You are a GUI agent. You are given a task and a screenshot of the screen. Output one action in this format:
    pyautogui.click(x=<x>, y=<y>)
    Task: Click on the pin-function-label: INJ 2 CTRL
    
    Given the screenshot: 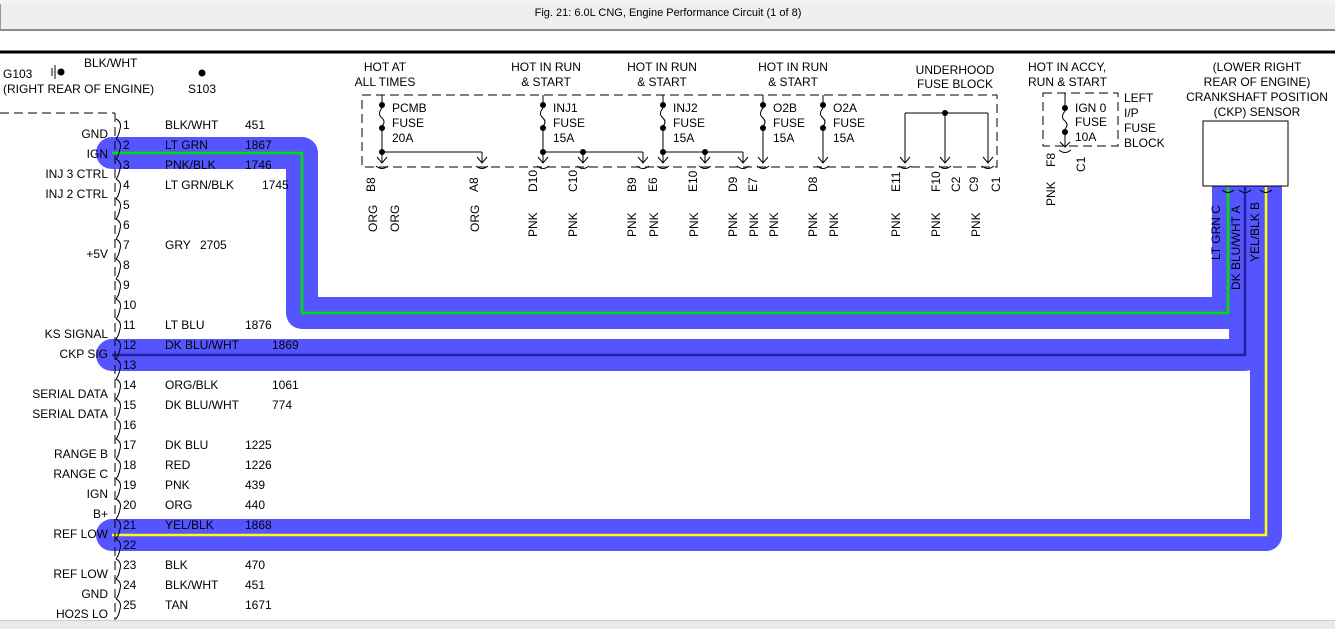 What is the action you would take?
    pyautogui.click(x=76, y=194)
    